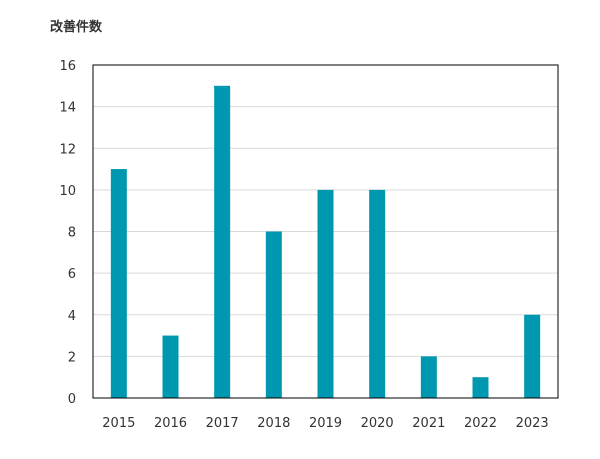 Image resolution: width=600 pixels, height=459 pixels. Describe the element at coordinates (428, 423) in the screenshot. I see `x-tick-label: 2021` at that location.